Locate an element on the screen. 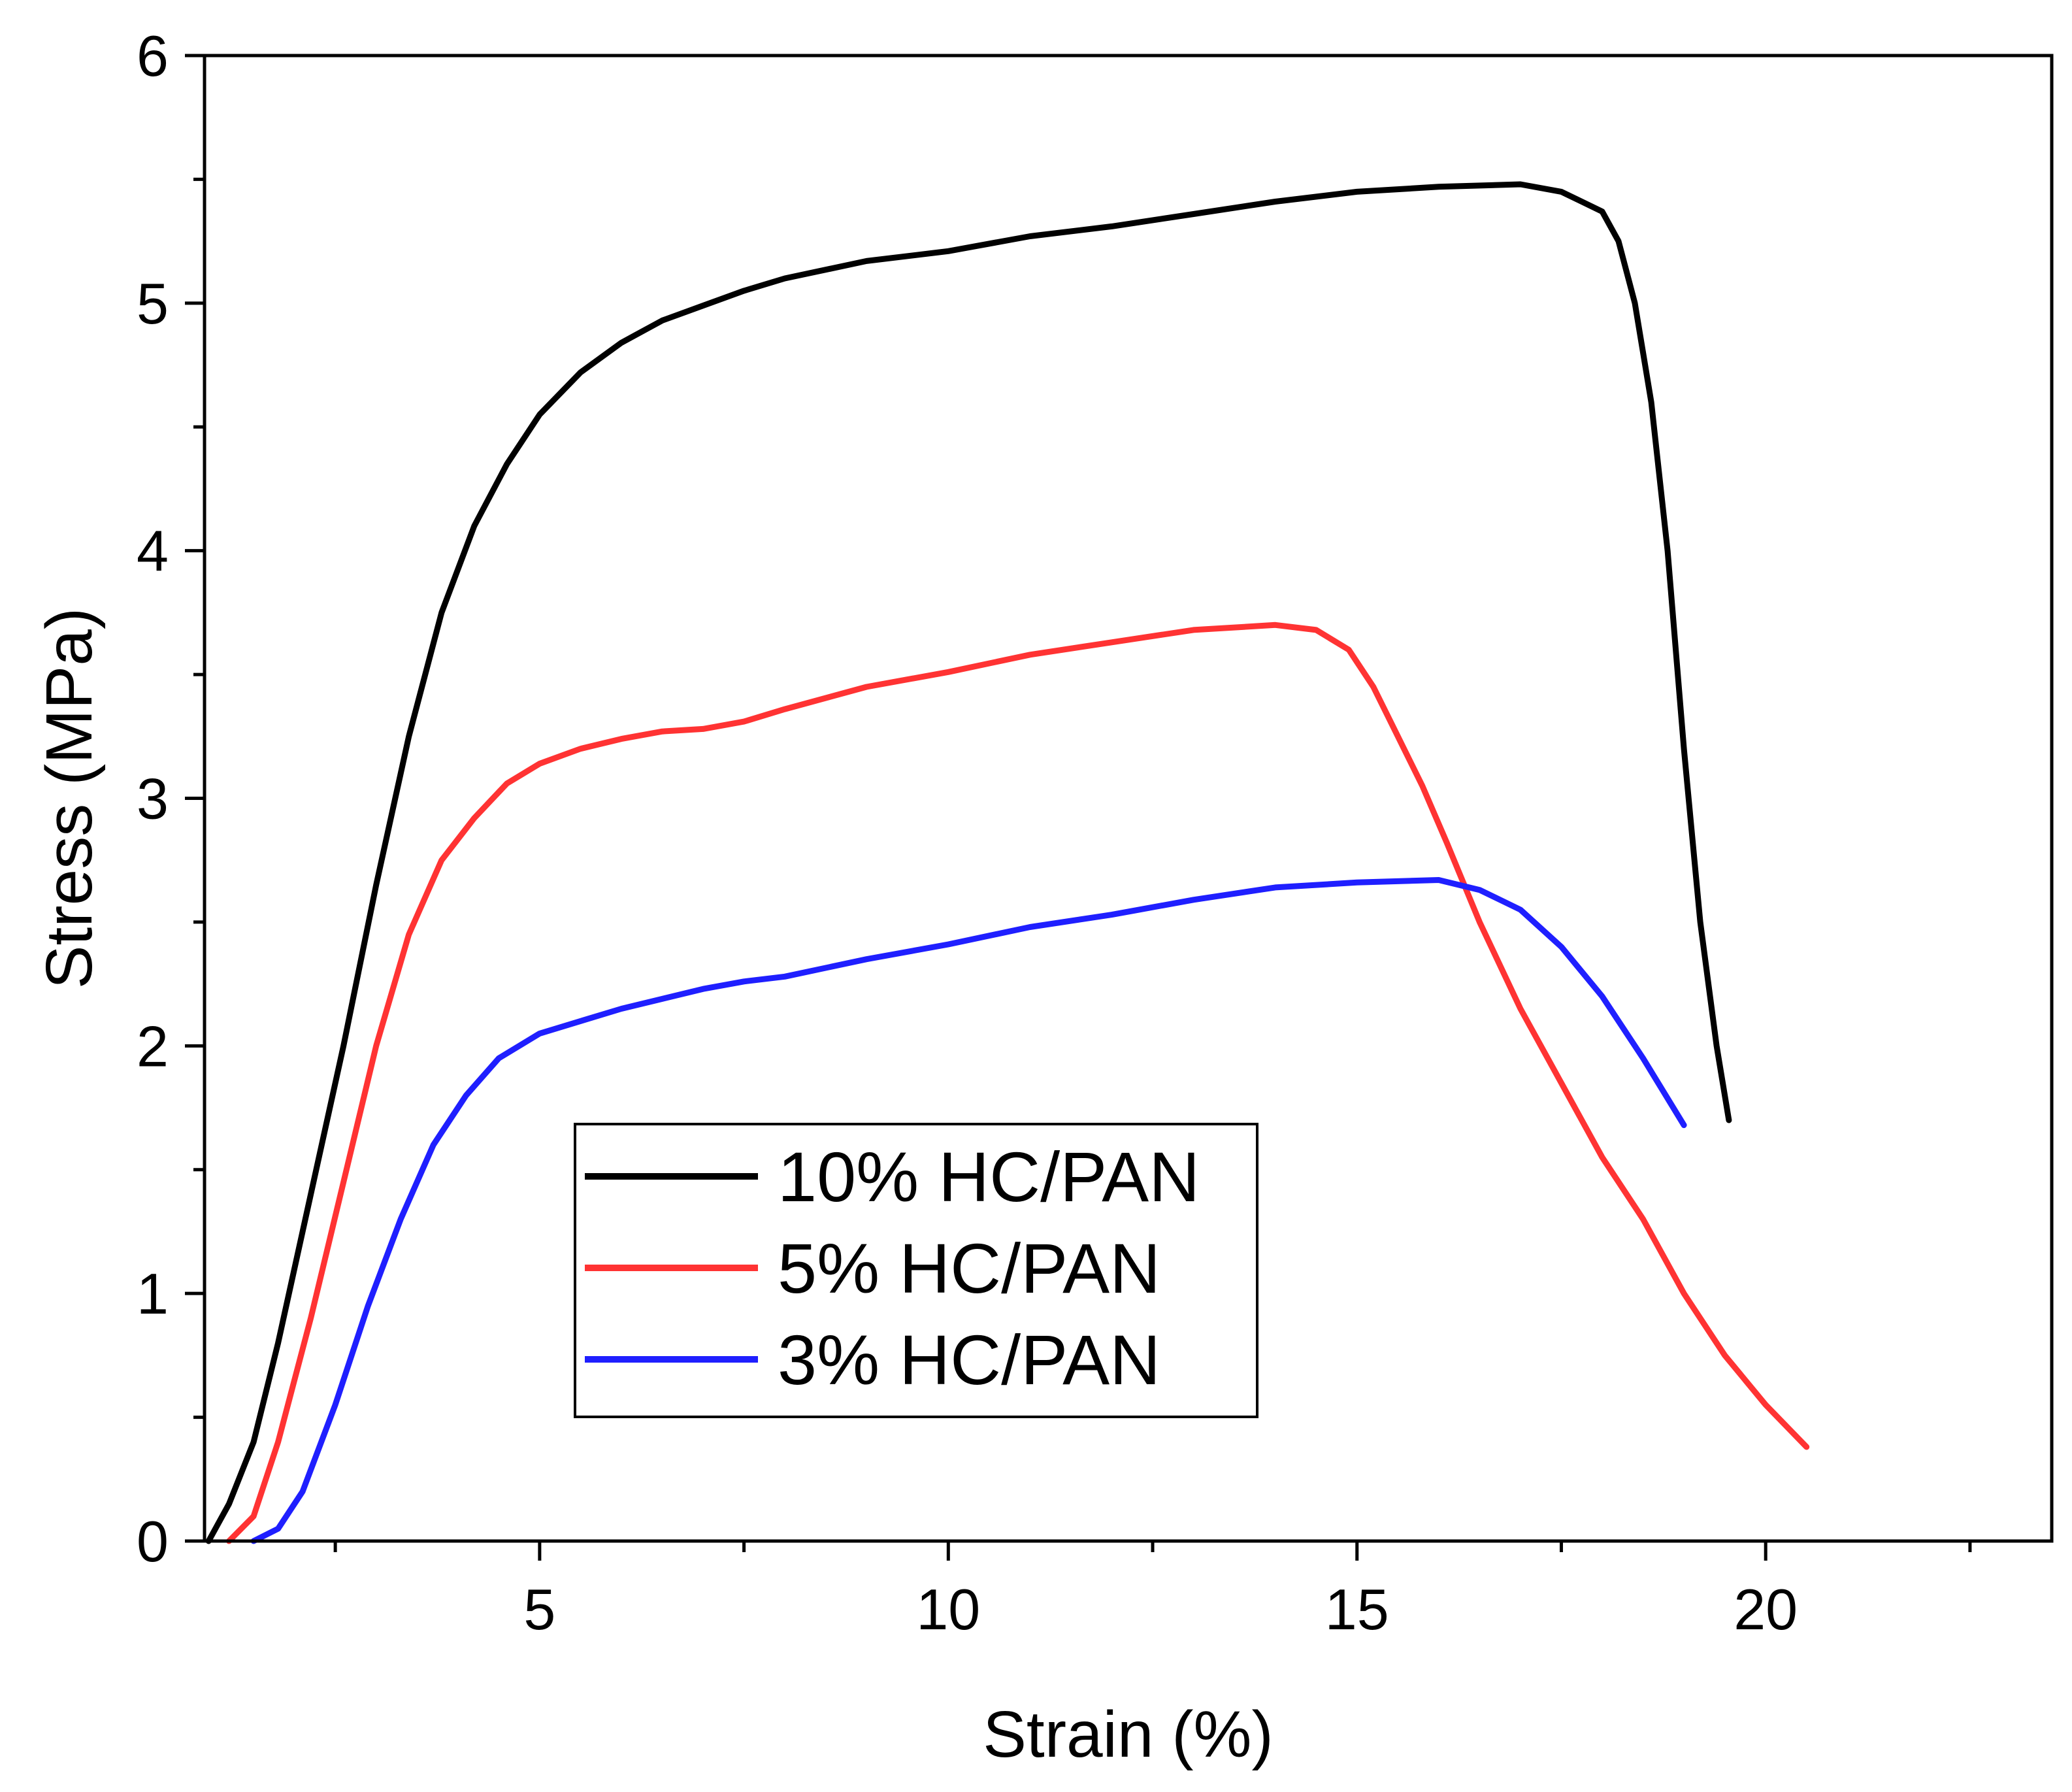 The height and width of the screenshot is (1792, 2072). x-tick-label: 10 is located at coordinates (948, 1609).